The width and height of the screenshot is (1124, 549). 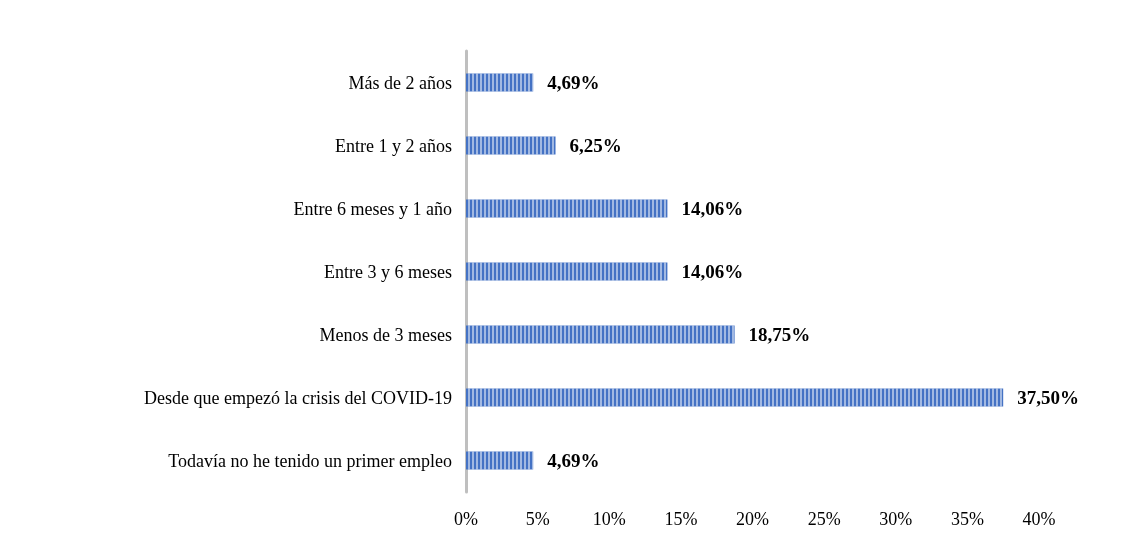 What do you see at coordinates (609, 519) in the screenshot?
I see `x-tick-label: 10%` at bounding box center [609, 519].